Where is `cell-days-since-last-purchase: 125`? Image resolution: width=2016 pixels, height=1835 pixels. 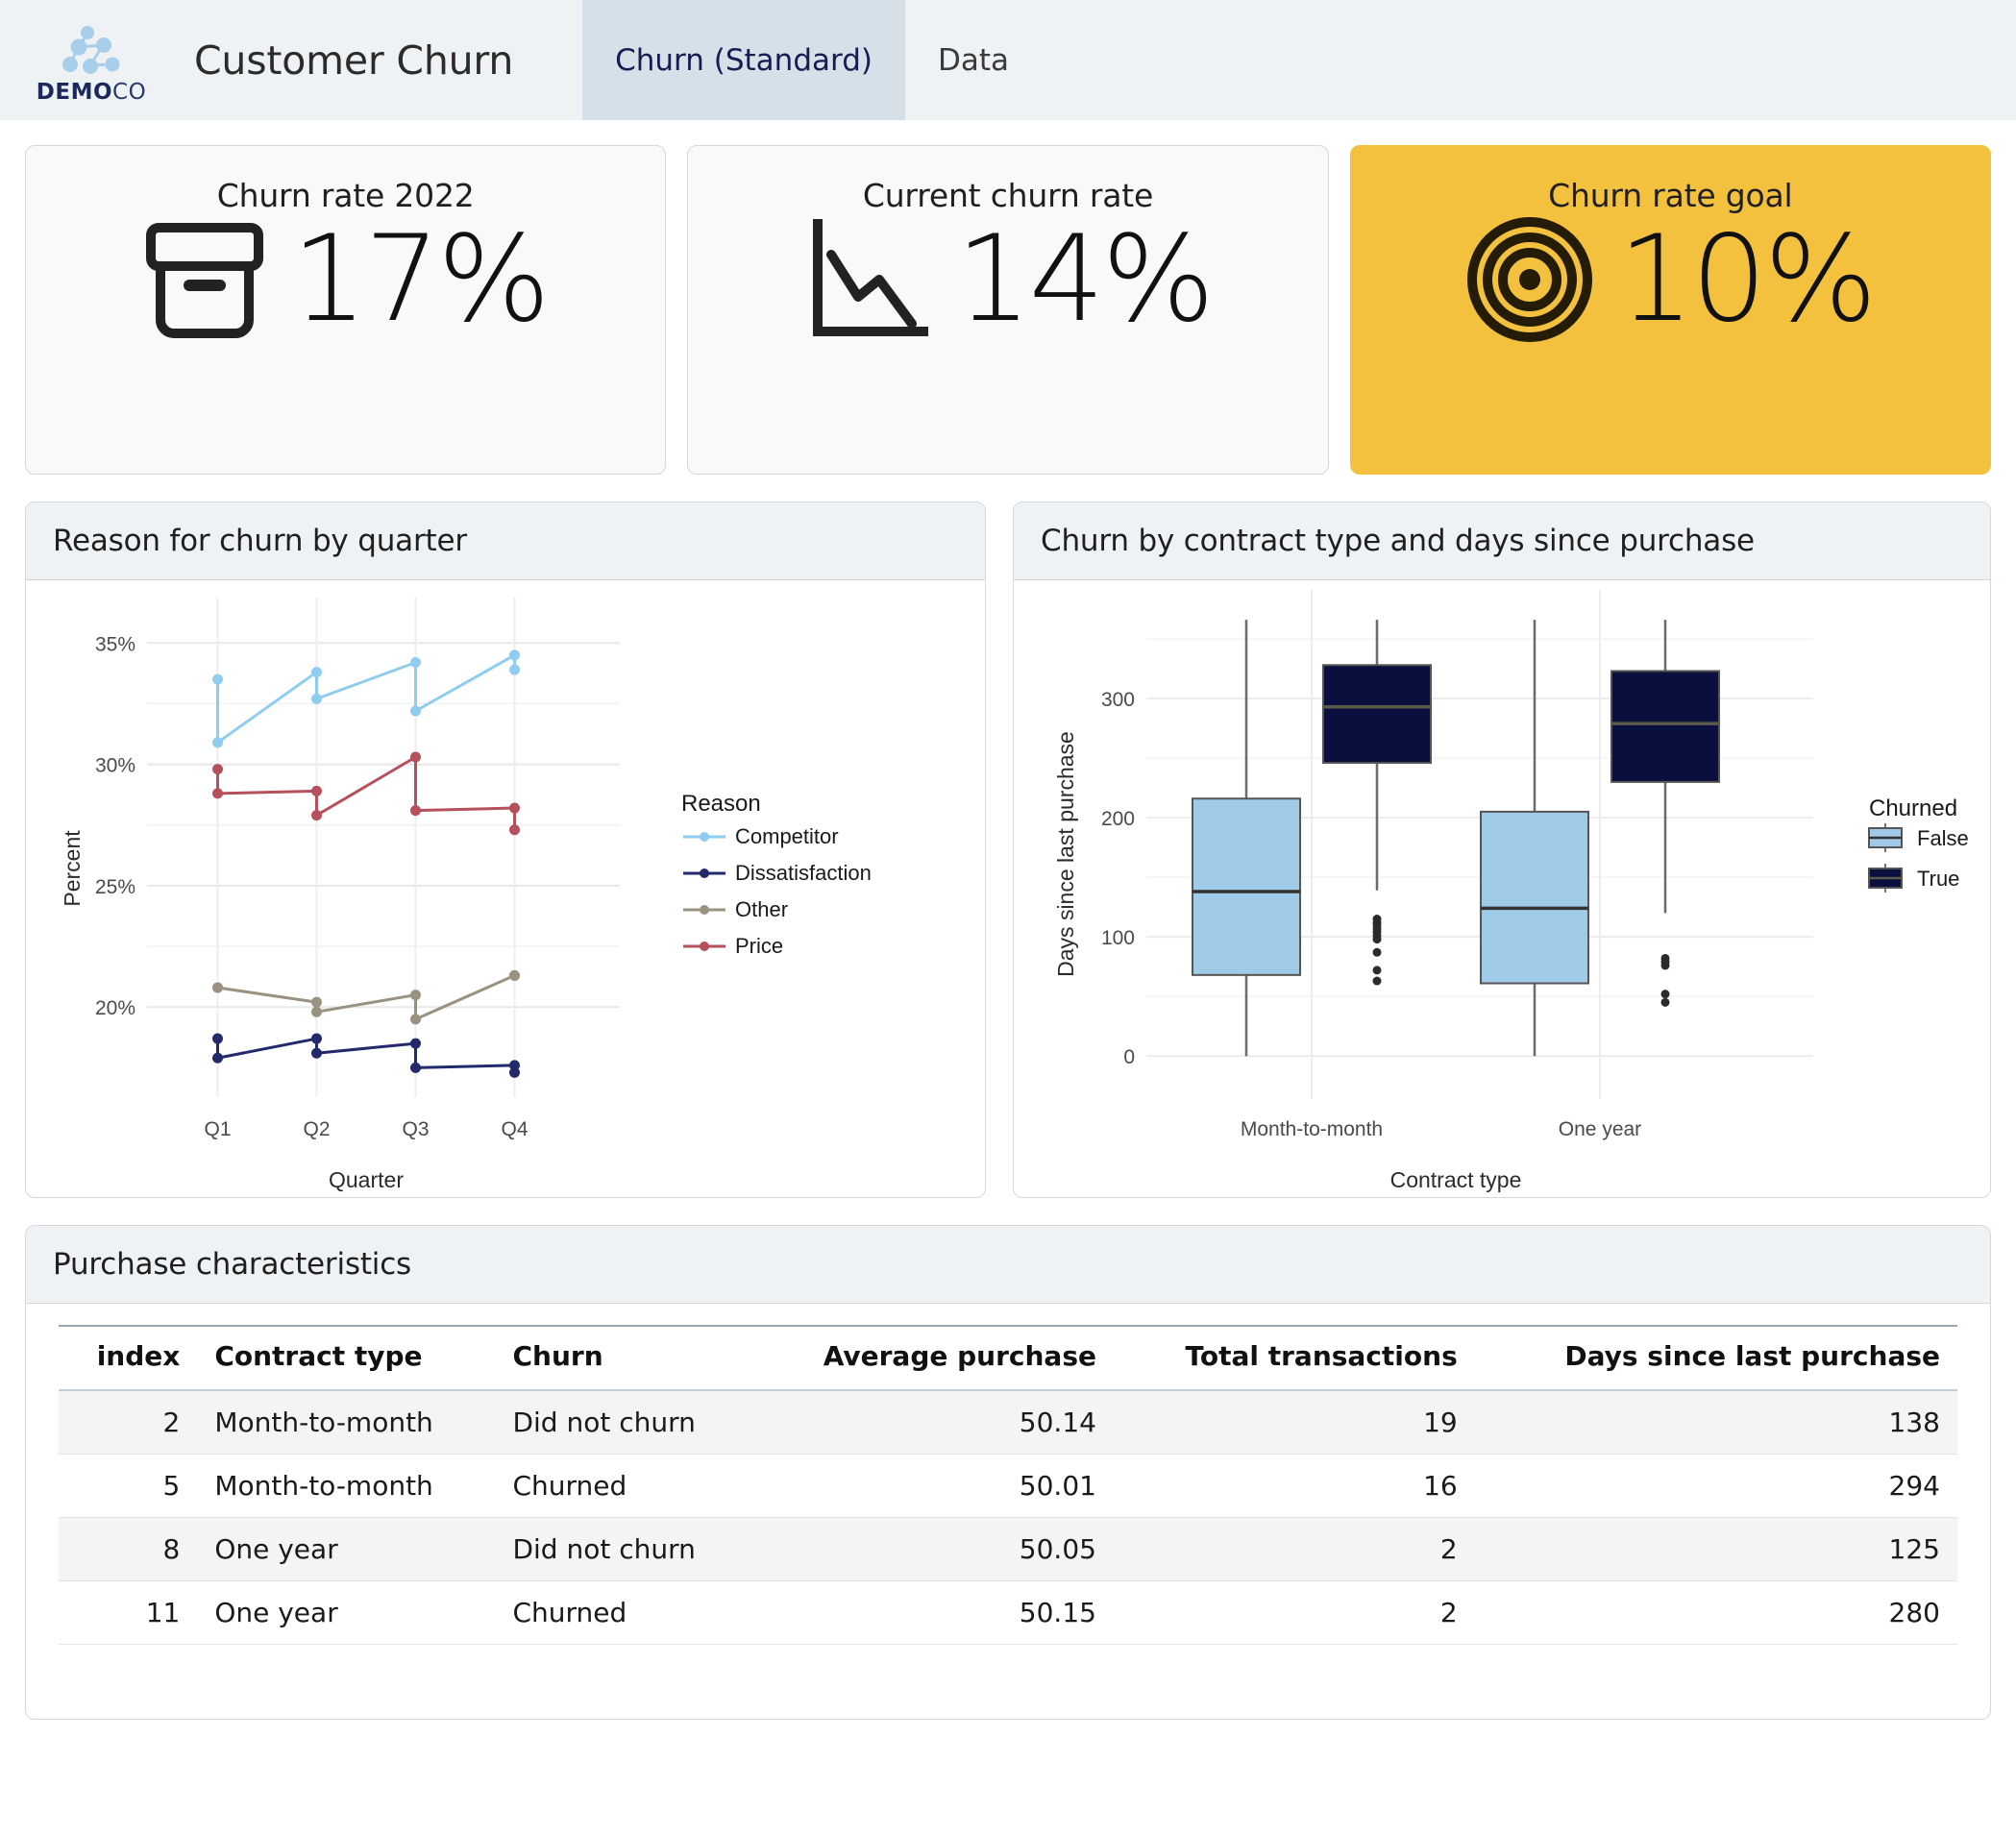 cell-days-since-last-purchase: 125 is located at coordinates (1715, 1549).